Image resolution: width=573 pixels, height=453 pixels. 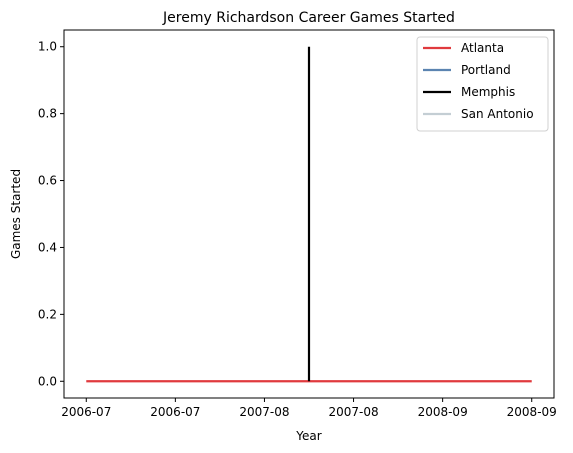 What do you see at coordinates (308, 436) in the screenshot?
I see `x-axis-label: Year` at bounding box center [308, 436].